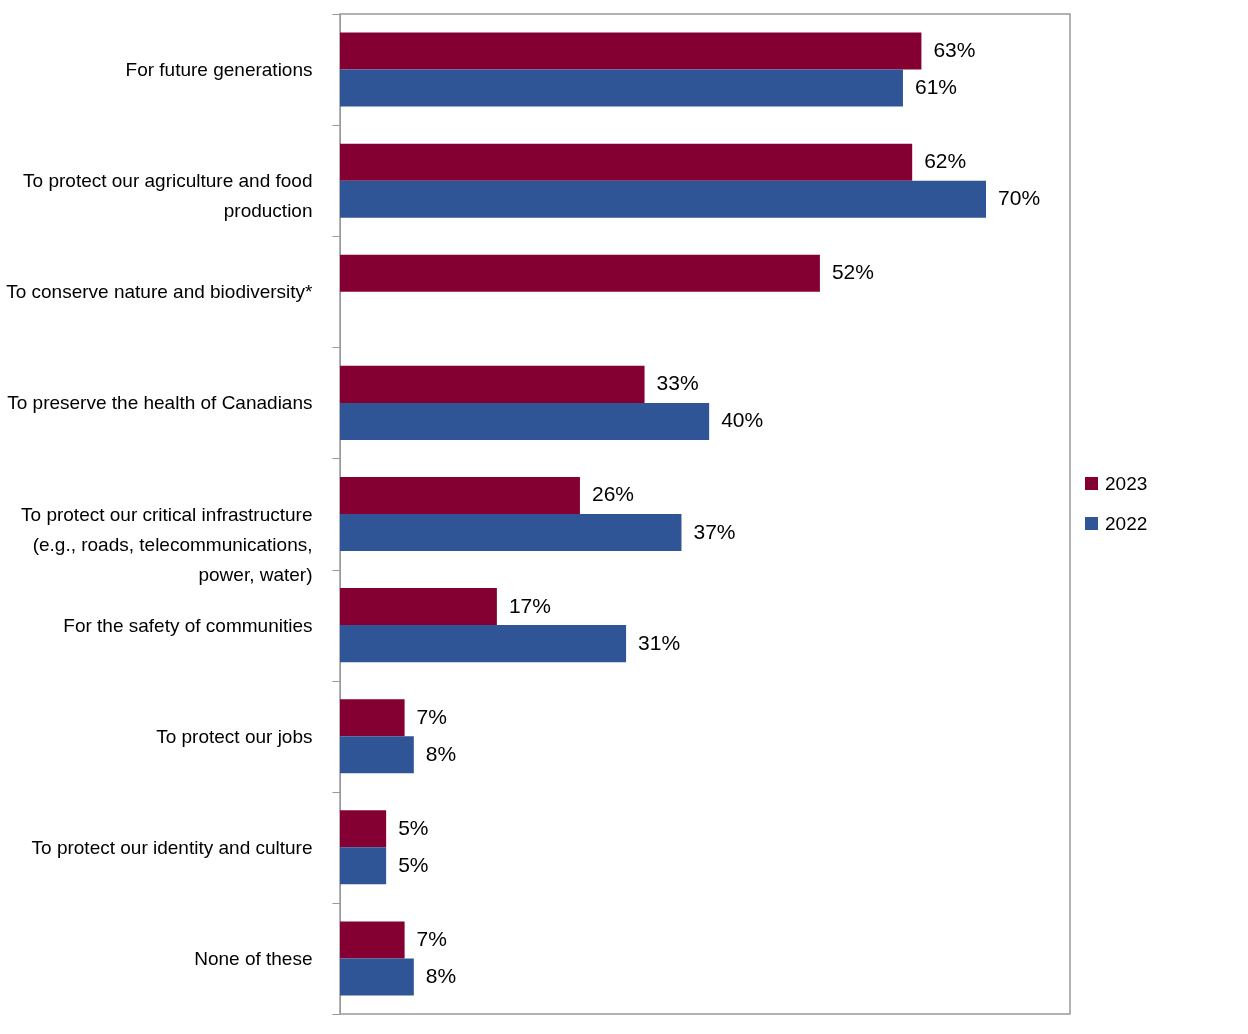 The height and width of the screenshot is (1034, 1248). What do you see at coordinates (714, 531) in the screenshot?
I see `data-label: 37%` at bounding box center [714, 531].